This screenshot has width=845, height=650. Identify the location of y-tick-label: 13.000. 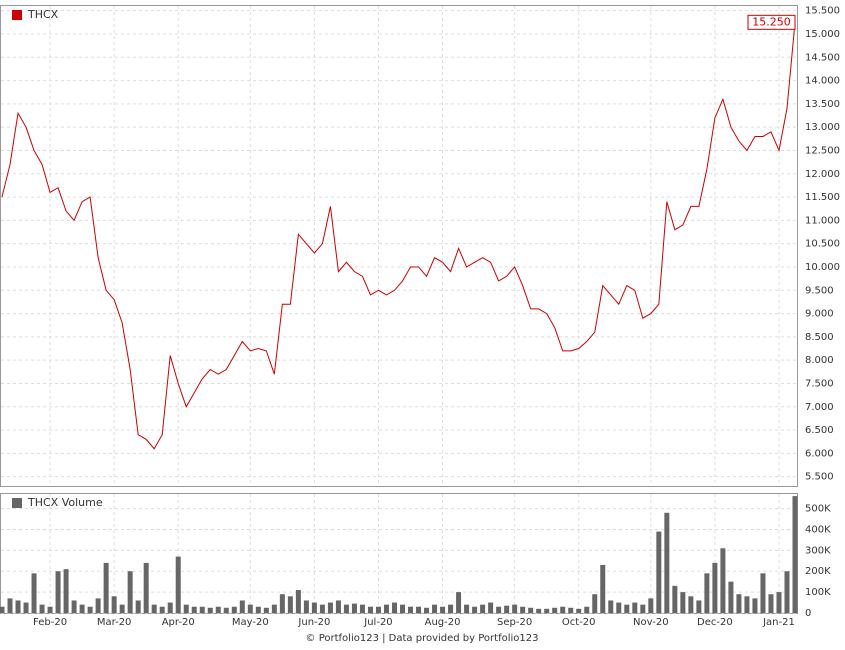
(822, 127).